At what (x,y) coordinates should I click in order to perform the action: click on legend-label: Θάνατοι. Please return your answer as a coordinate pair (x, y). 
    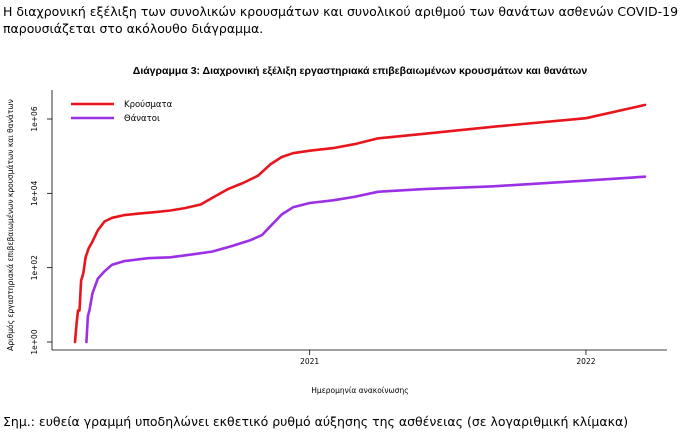
    Looking at the image, I should click on (142, 119).